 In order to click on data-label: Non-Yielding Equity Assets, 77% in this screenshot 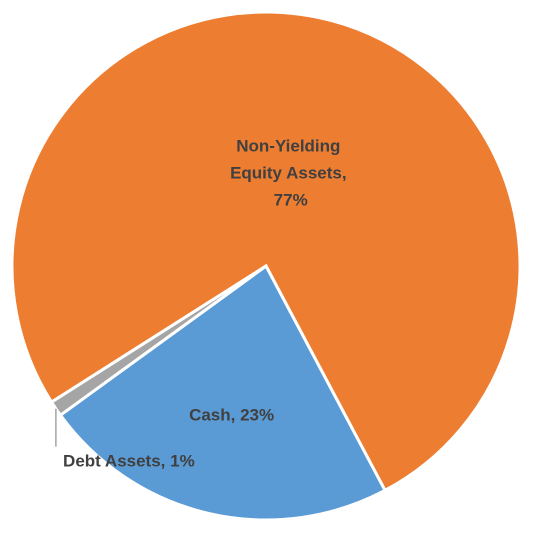, I will do `click(290, 173)`.